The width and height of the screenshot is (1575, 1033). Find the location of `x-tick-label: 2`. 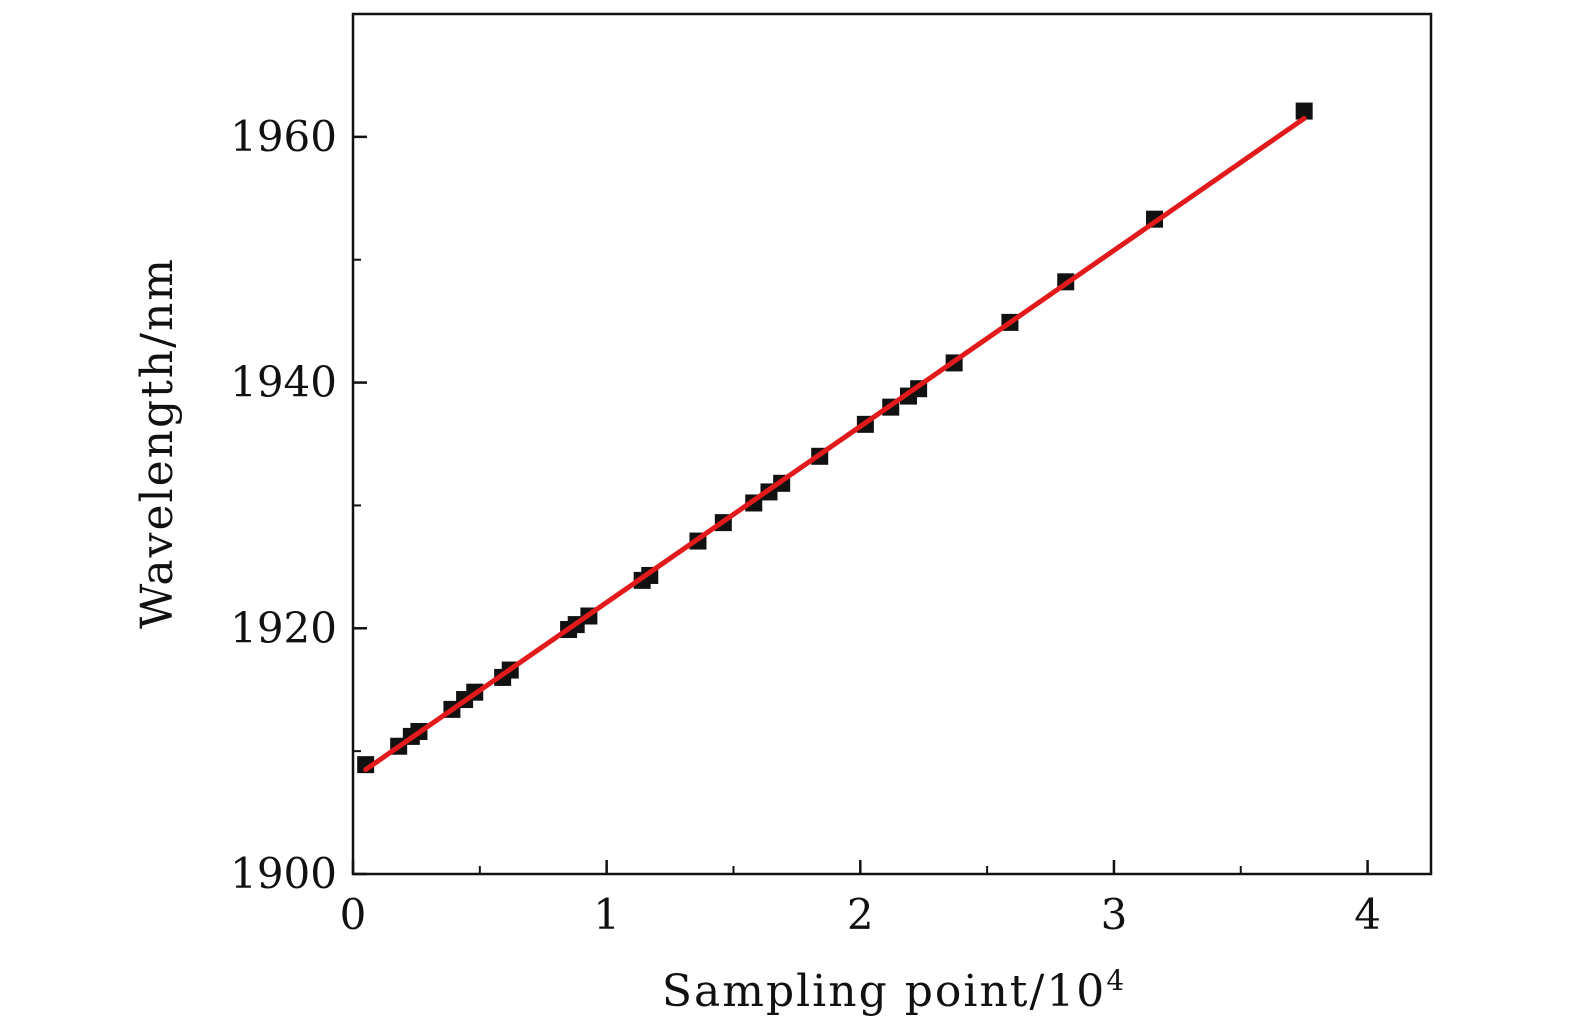

x-tick-label: 2 is located at coordinates (860, 914).